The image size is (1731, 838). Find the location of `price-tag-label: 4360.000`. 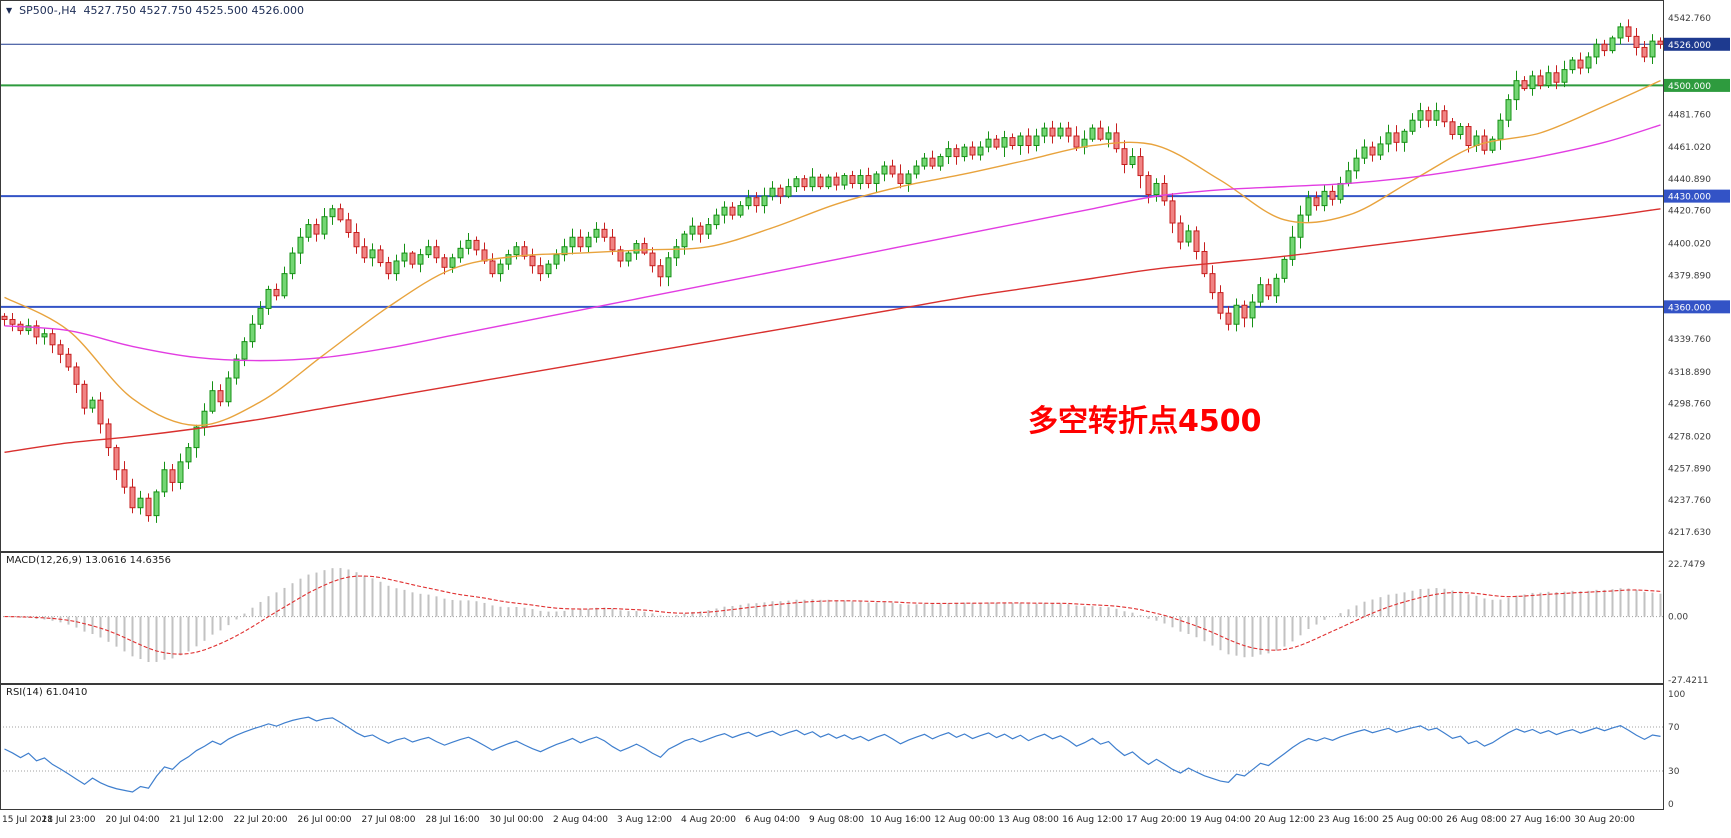

price-tag-label: 4360.000 is located at coordinates (1689, 308).